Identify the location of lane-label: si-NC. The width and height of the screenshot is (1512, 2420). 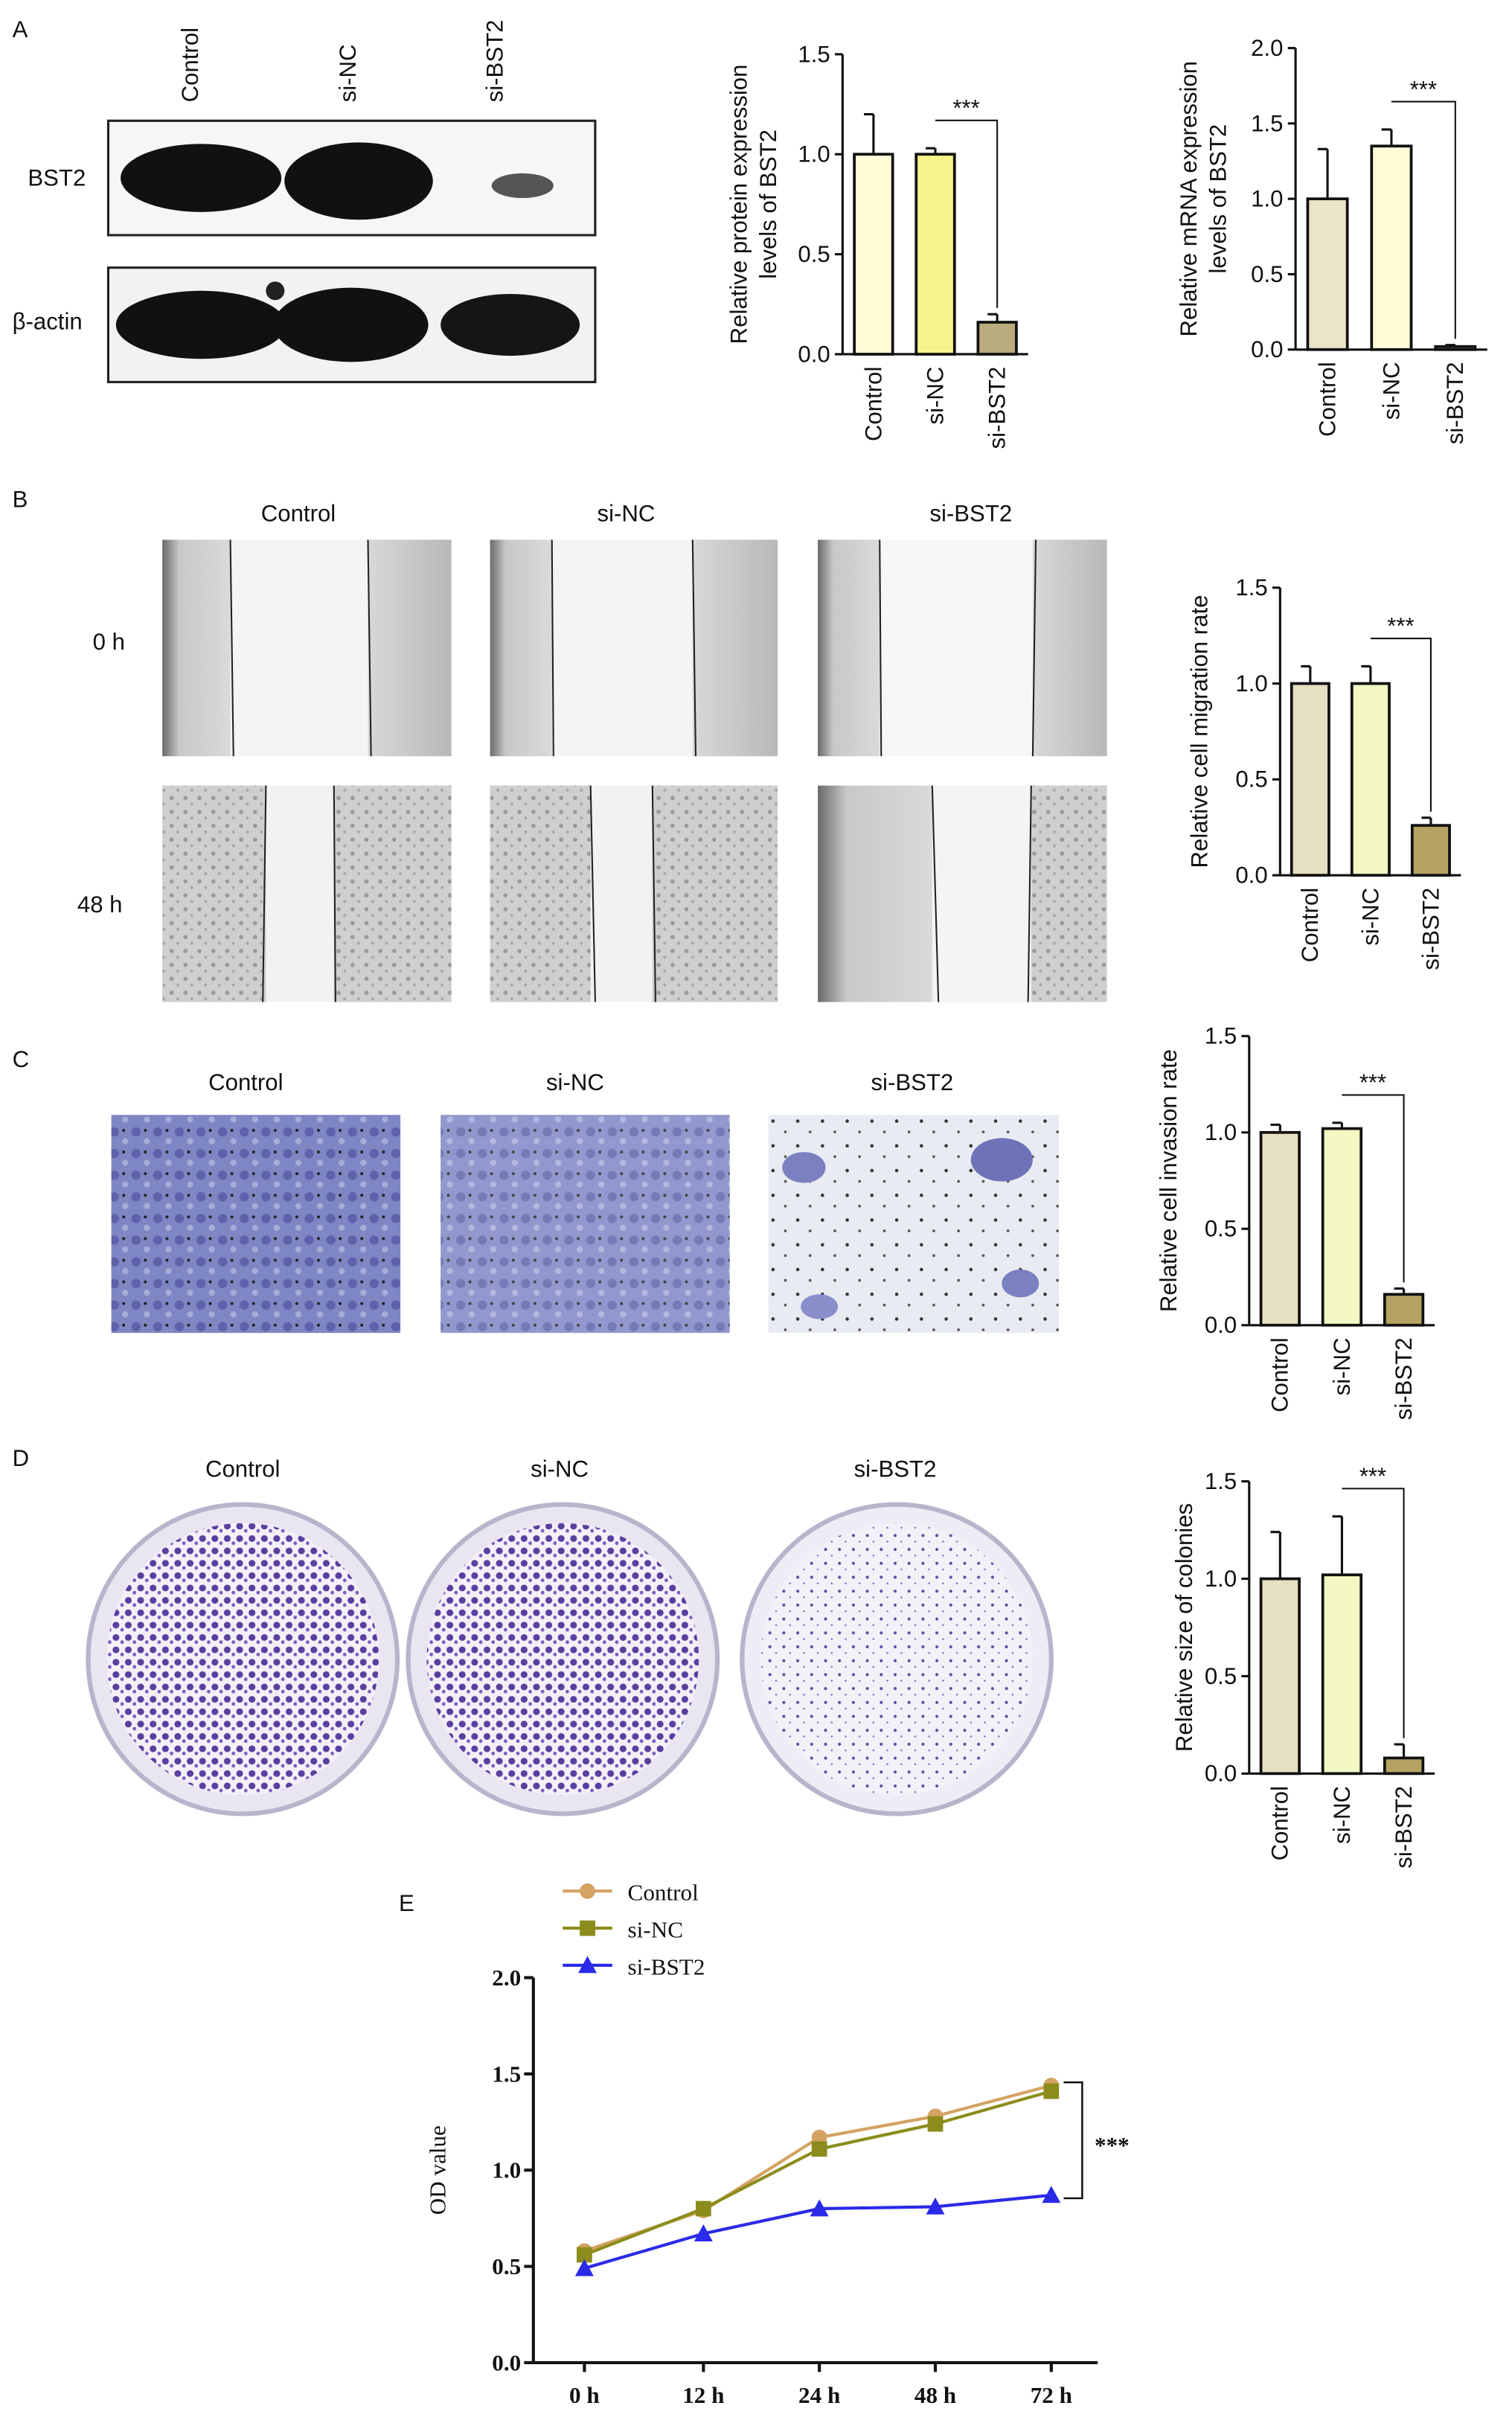
(348, 73).